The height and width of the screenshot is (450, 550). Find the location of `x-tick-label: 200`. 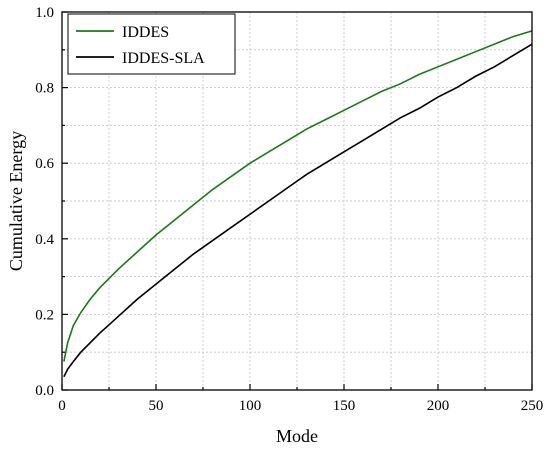

x-tick-label: 200 is located at coordinates (438, 406).